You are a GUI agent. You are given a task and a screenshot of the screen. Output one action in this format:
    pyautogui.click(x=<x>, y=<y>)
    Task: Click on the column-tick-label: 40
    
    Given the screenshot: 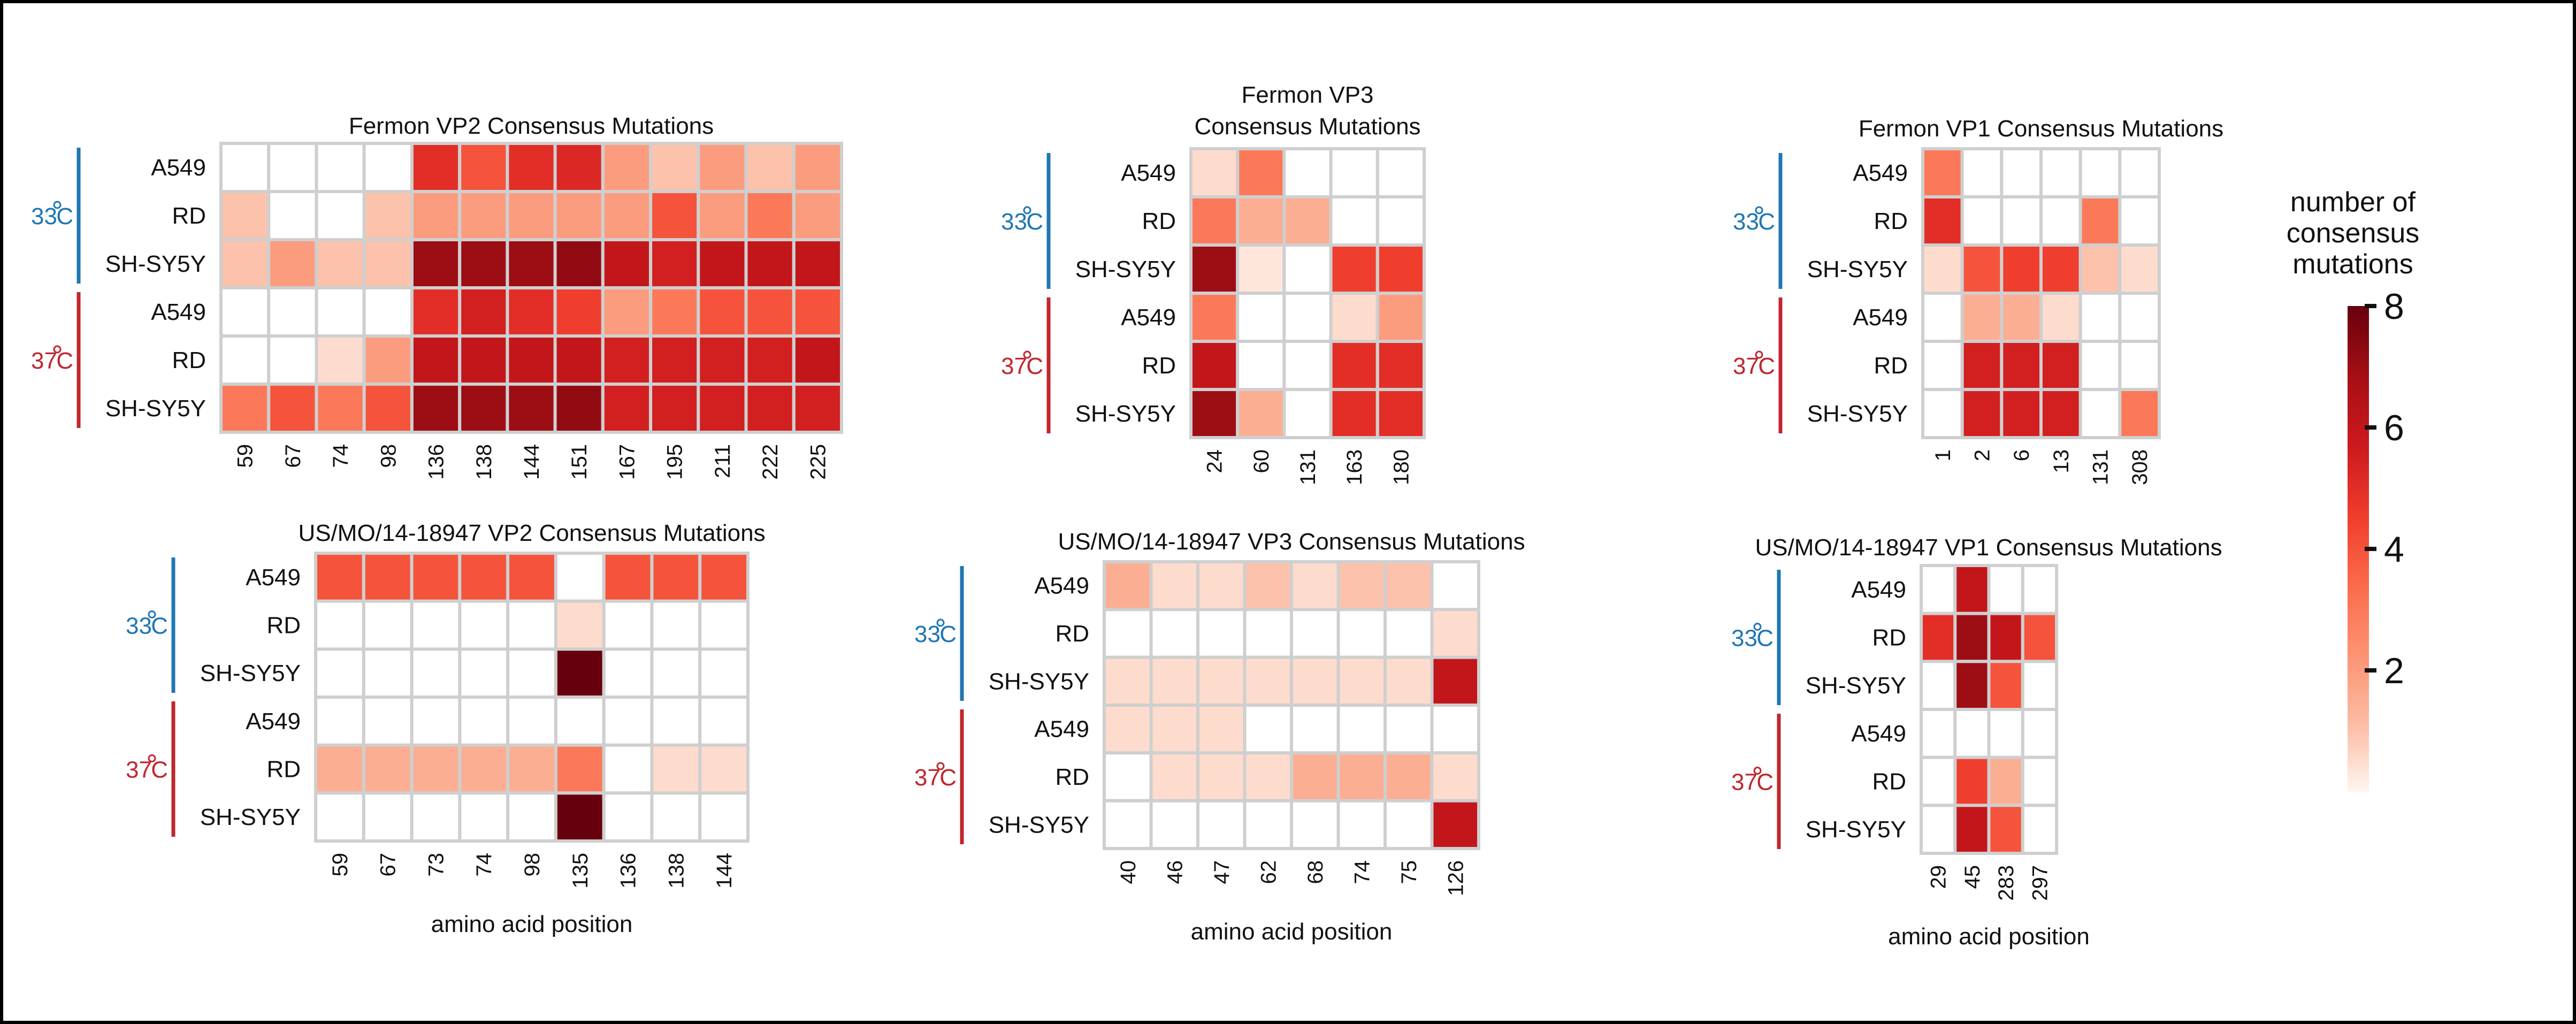 What is the action you would take?
    pyautogui.click(x=1128, y=872)
    